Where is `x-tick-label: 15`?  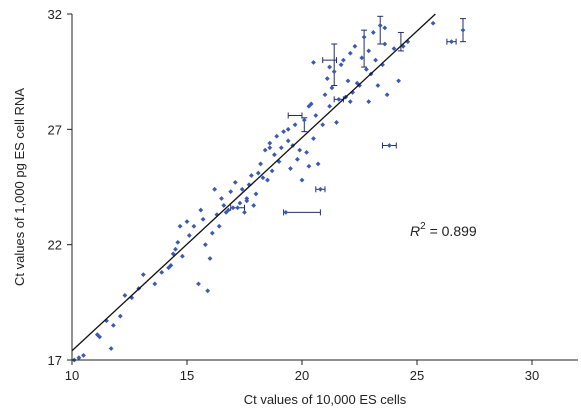 x-tick-label: 15 is located at coordinates (187, 375).